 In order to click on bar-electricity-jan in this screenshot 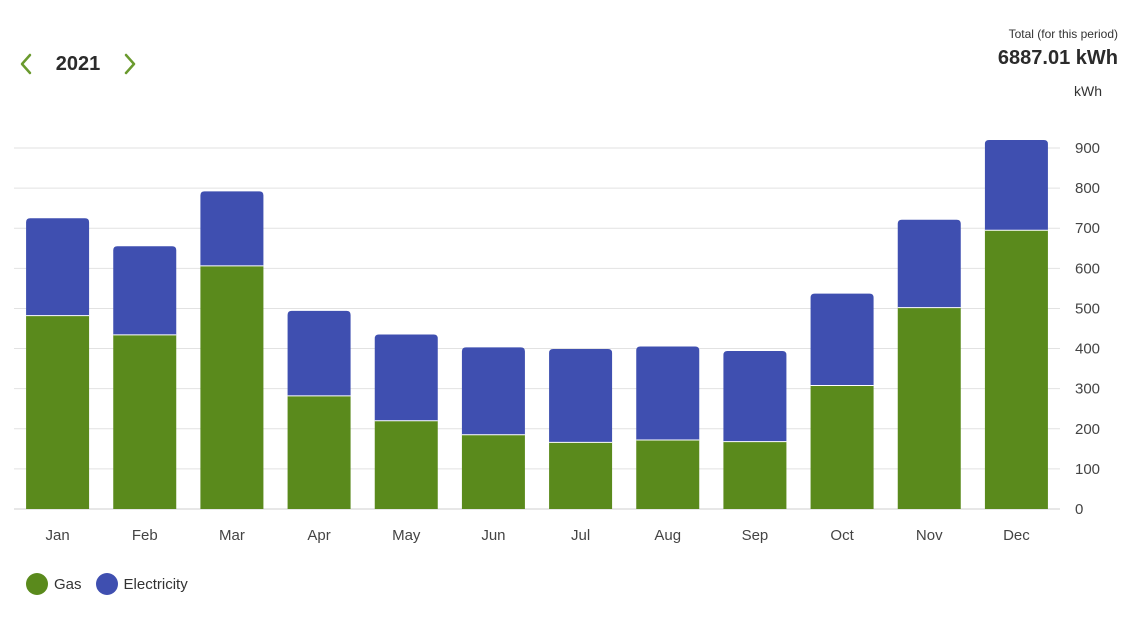, I will do `click(58, 267)`.